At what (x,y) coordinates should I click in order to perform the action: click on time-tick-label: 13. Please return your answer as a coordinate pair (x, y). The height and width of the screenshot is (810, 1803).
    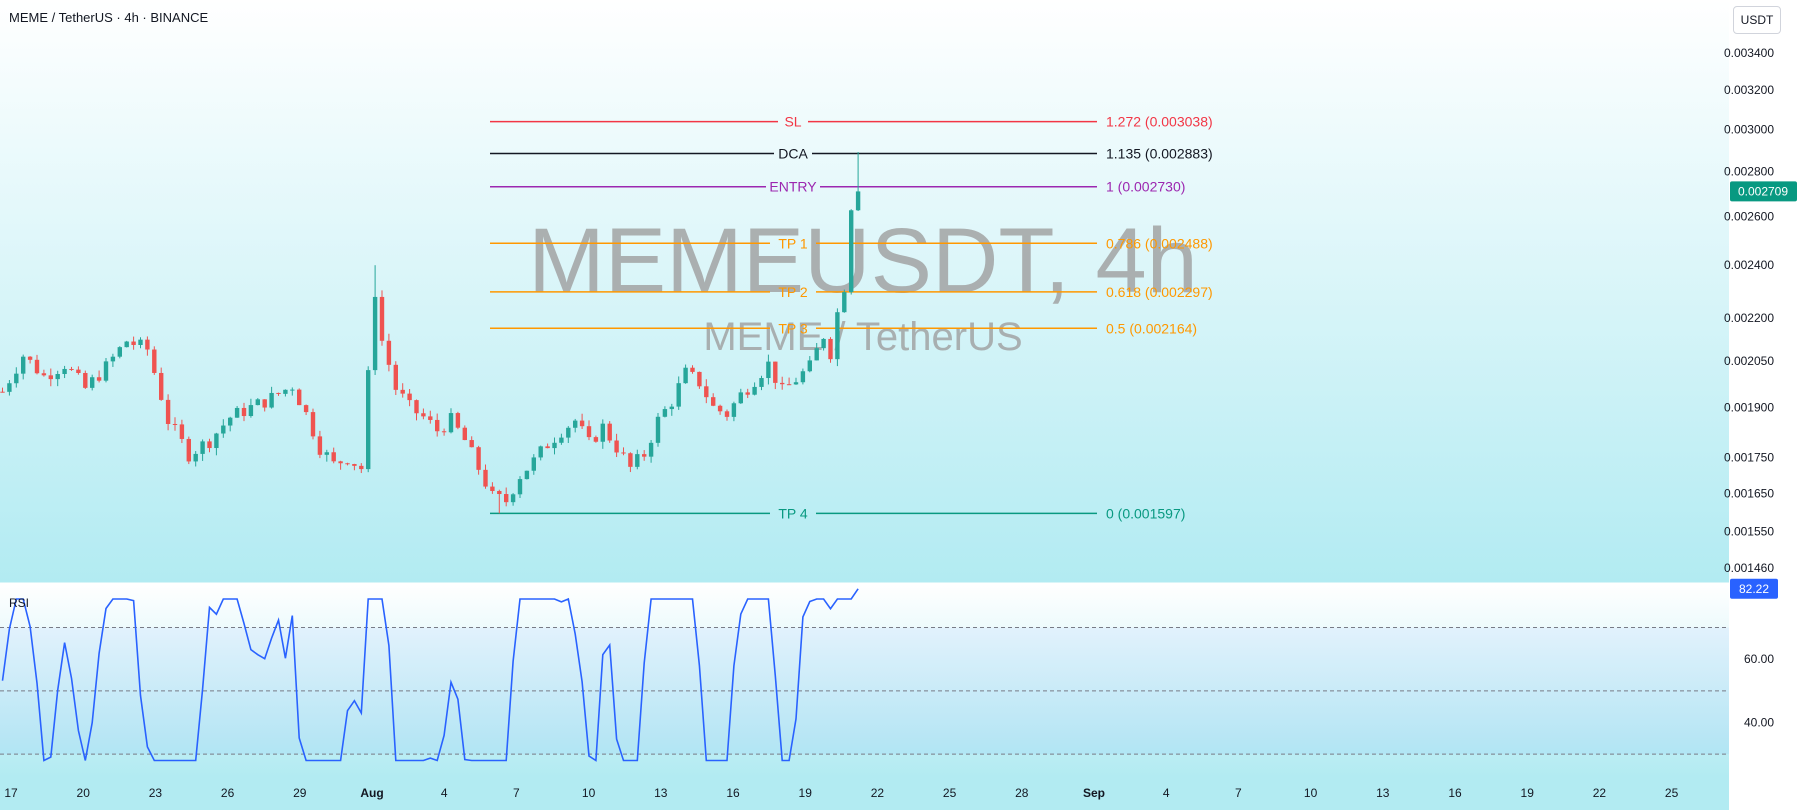
    Looking at the image, I should click on (661, 793).